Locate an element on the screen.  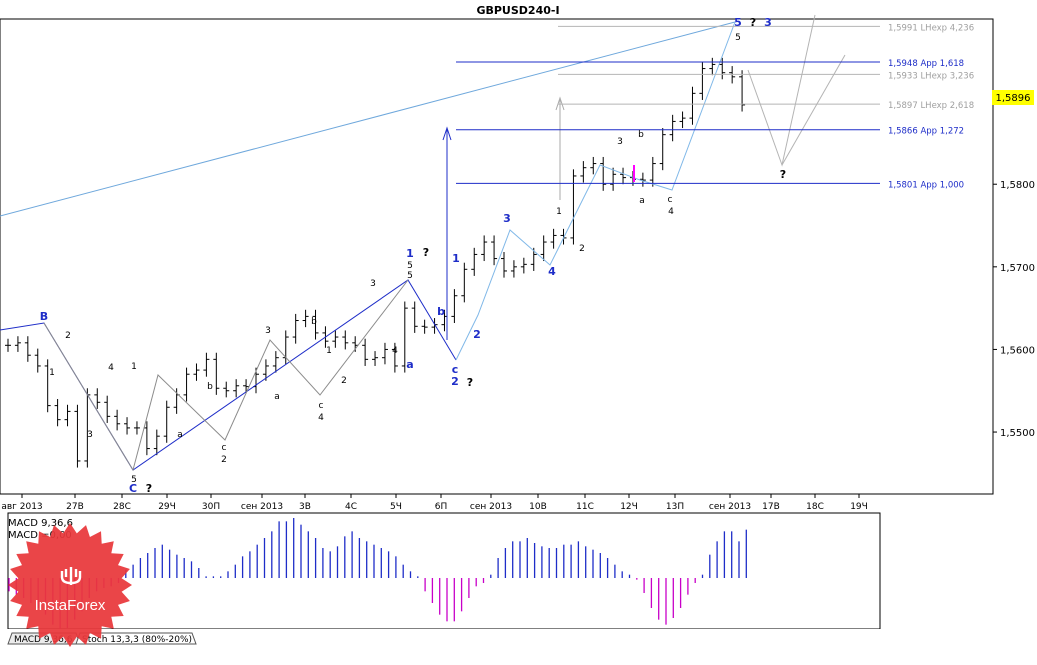
y-tick-label: 1,5800 is located at coordinates (1017, 185).